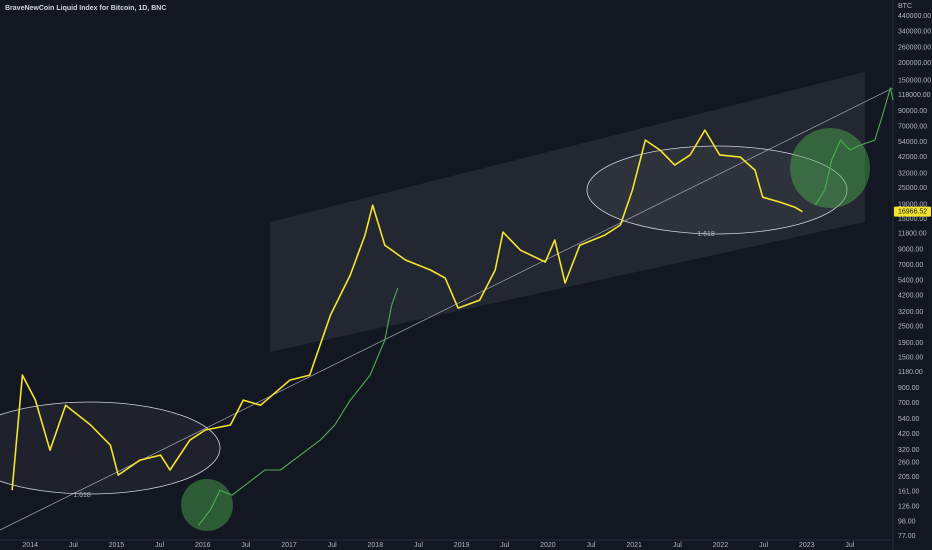  I want to click on last-price-box, so click(912, 211).